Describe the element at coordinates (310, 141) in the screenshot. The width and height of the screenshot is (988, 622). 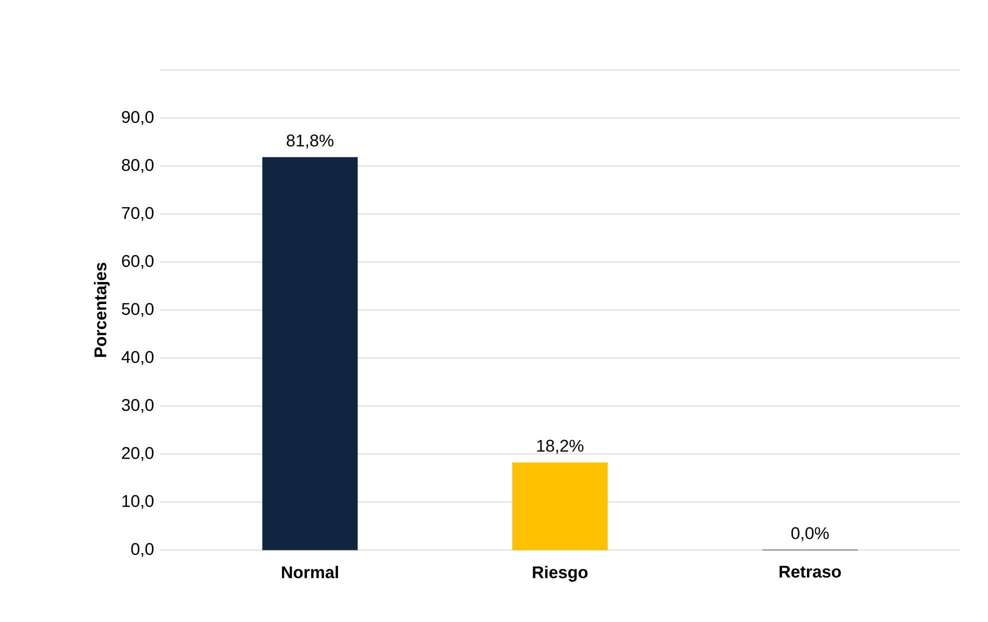
I see `data-label: 81,8%` at that location.